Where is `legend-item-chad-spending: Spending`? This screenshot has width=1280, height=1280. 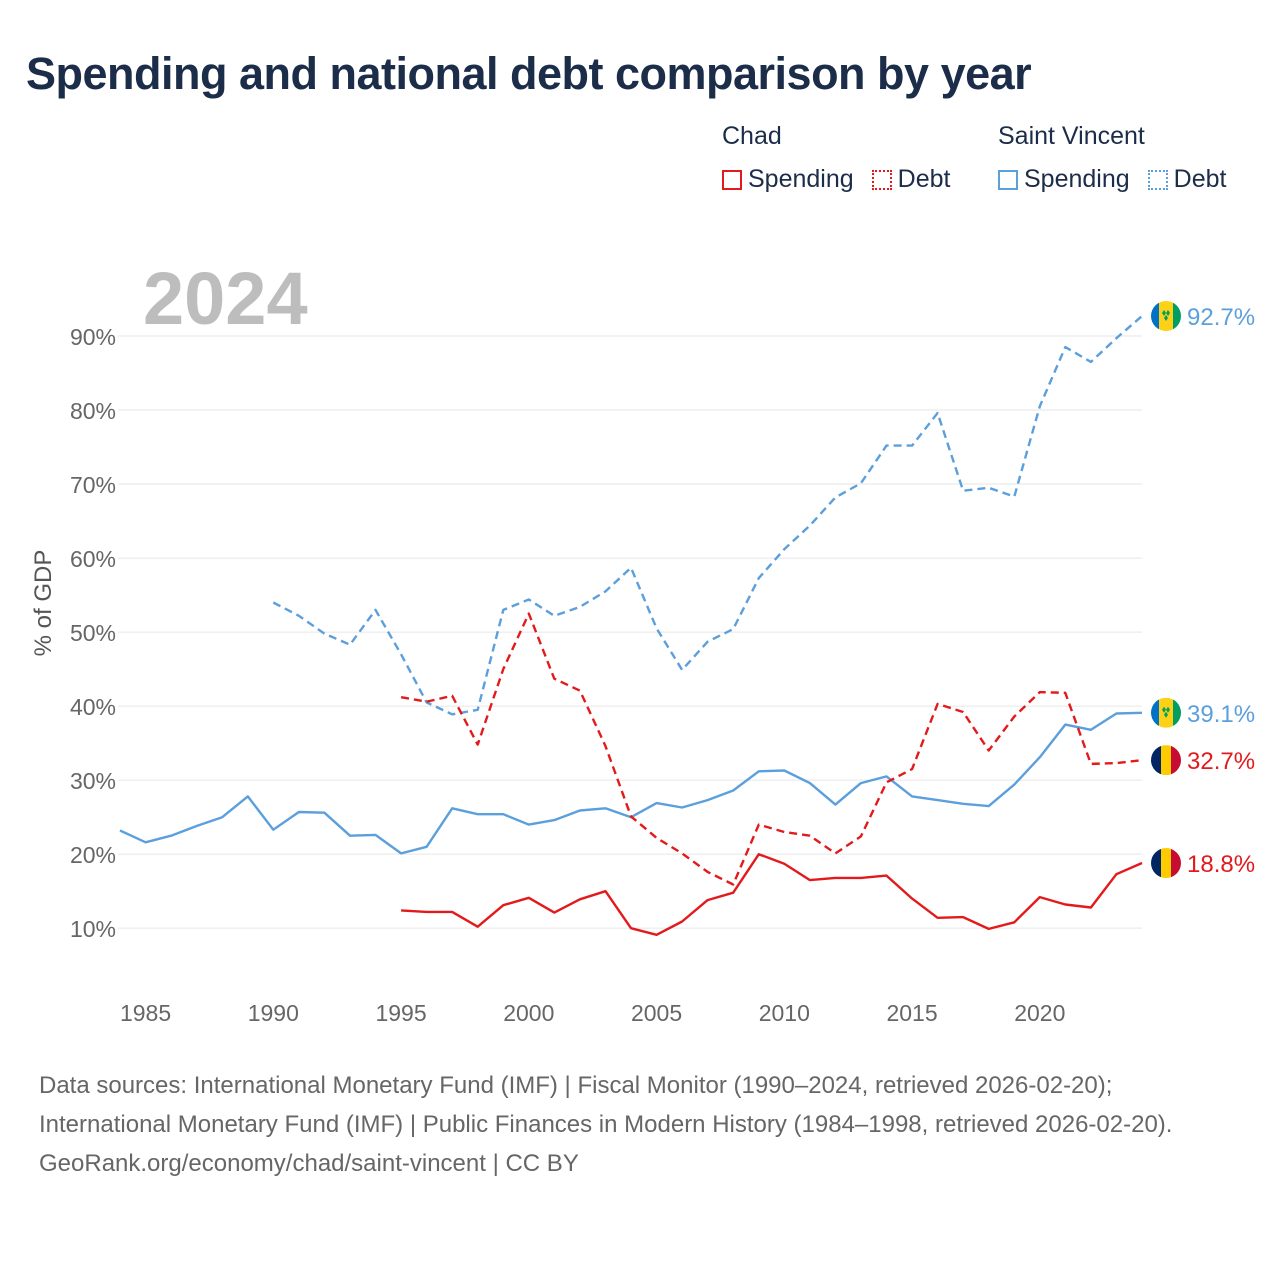 legend-item-chad-spending: Spending is located at coordinates (788, 179).